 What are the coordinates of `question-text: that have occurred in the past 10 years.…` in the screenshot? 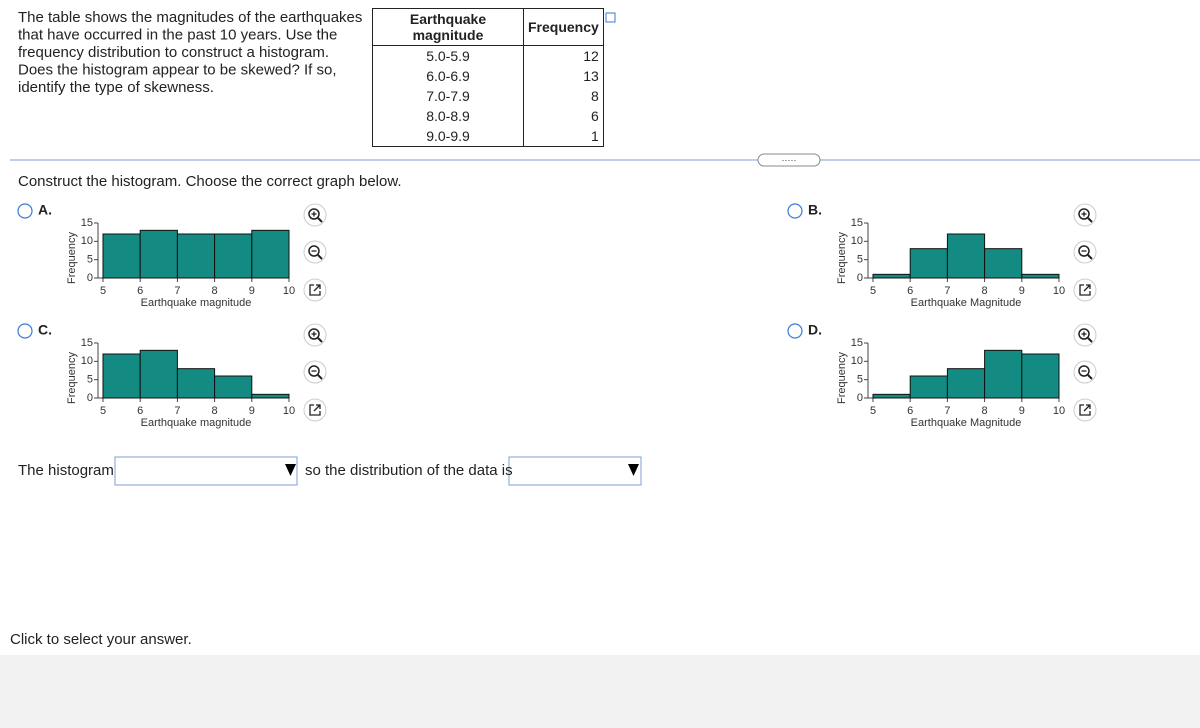 It's located at (177, 34).